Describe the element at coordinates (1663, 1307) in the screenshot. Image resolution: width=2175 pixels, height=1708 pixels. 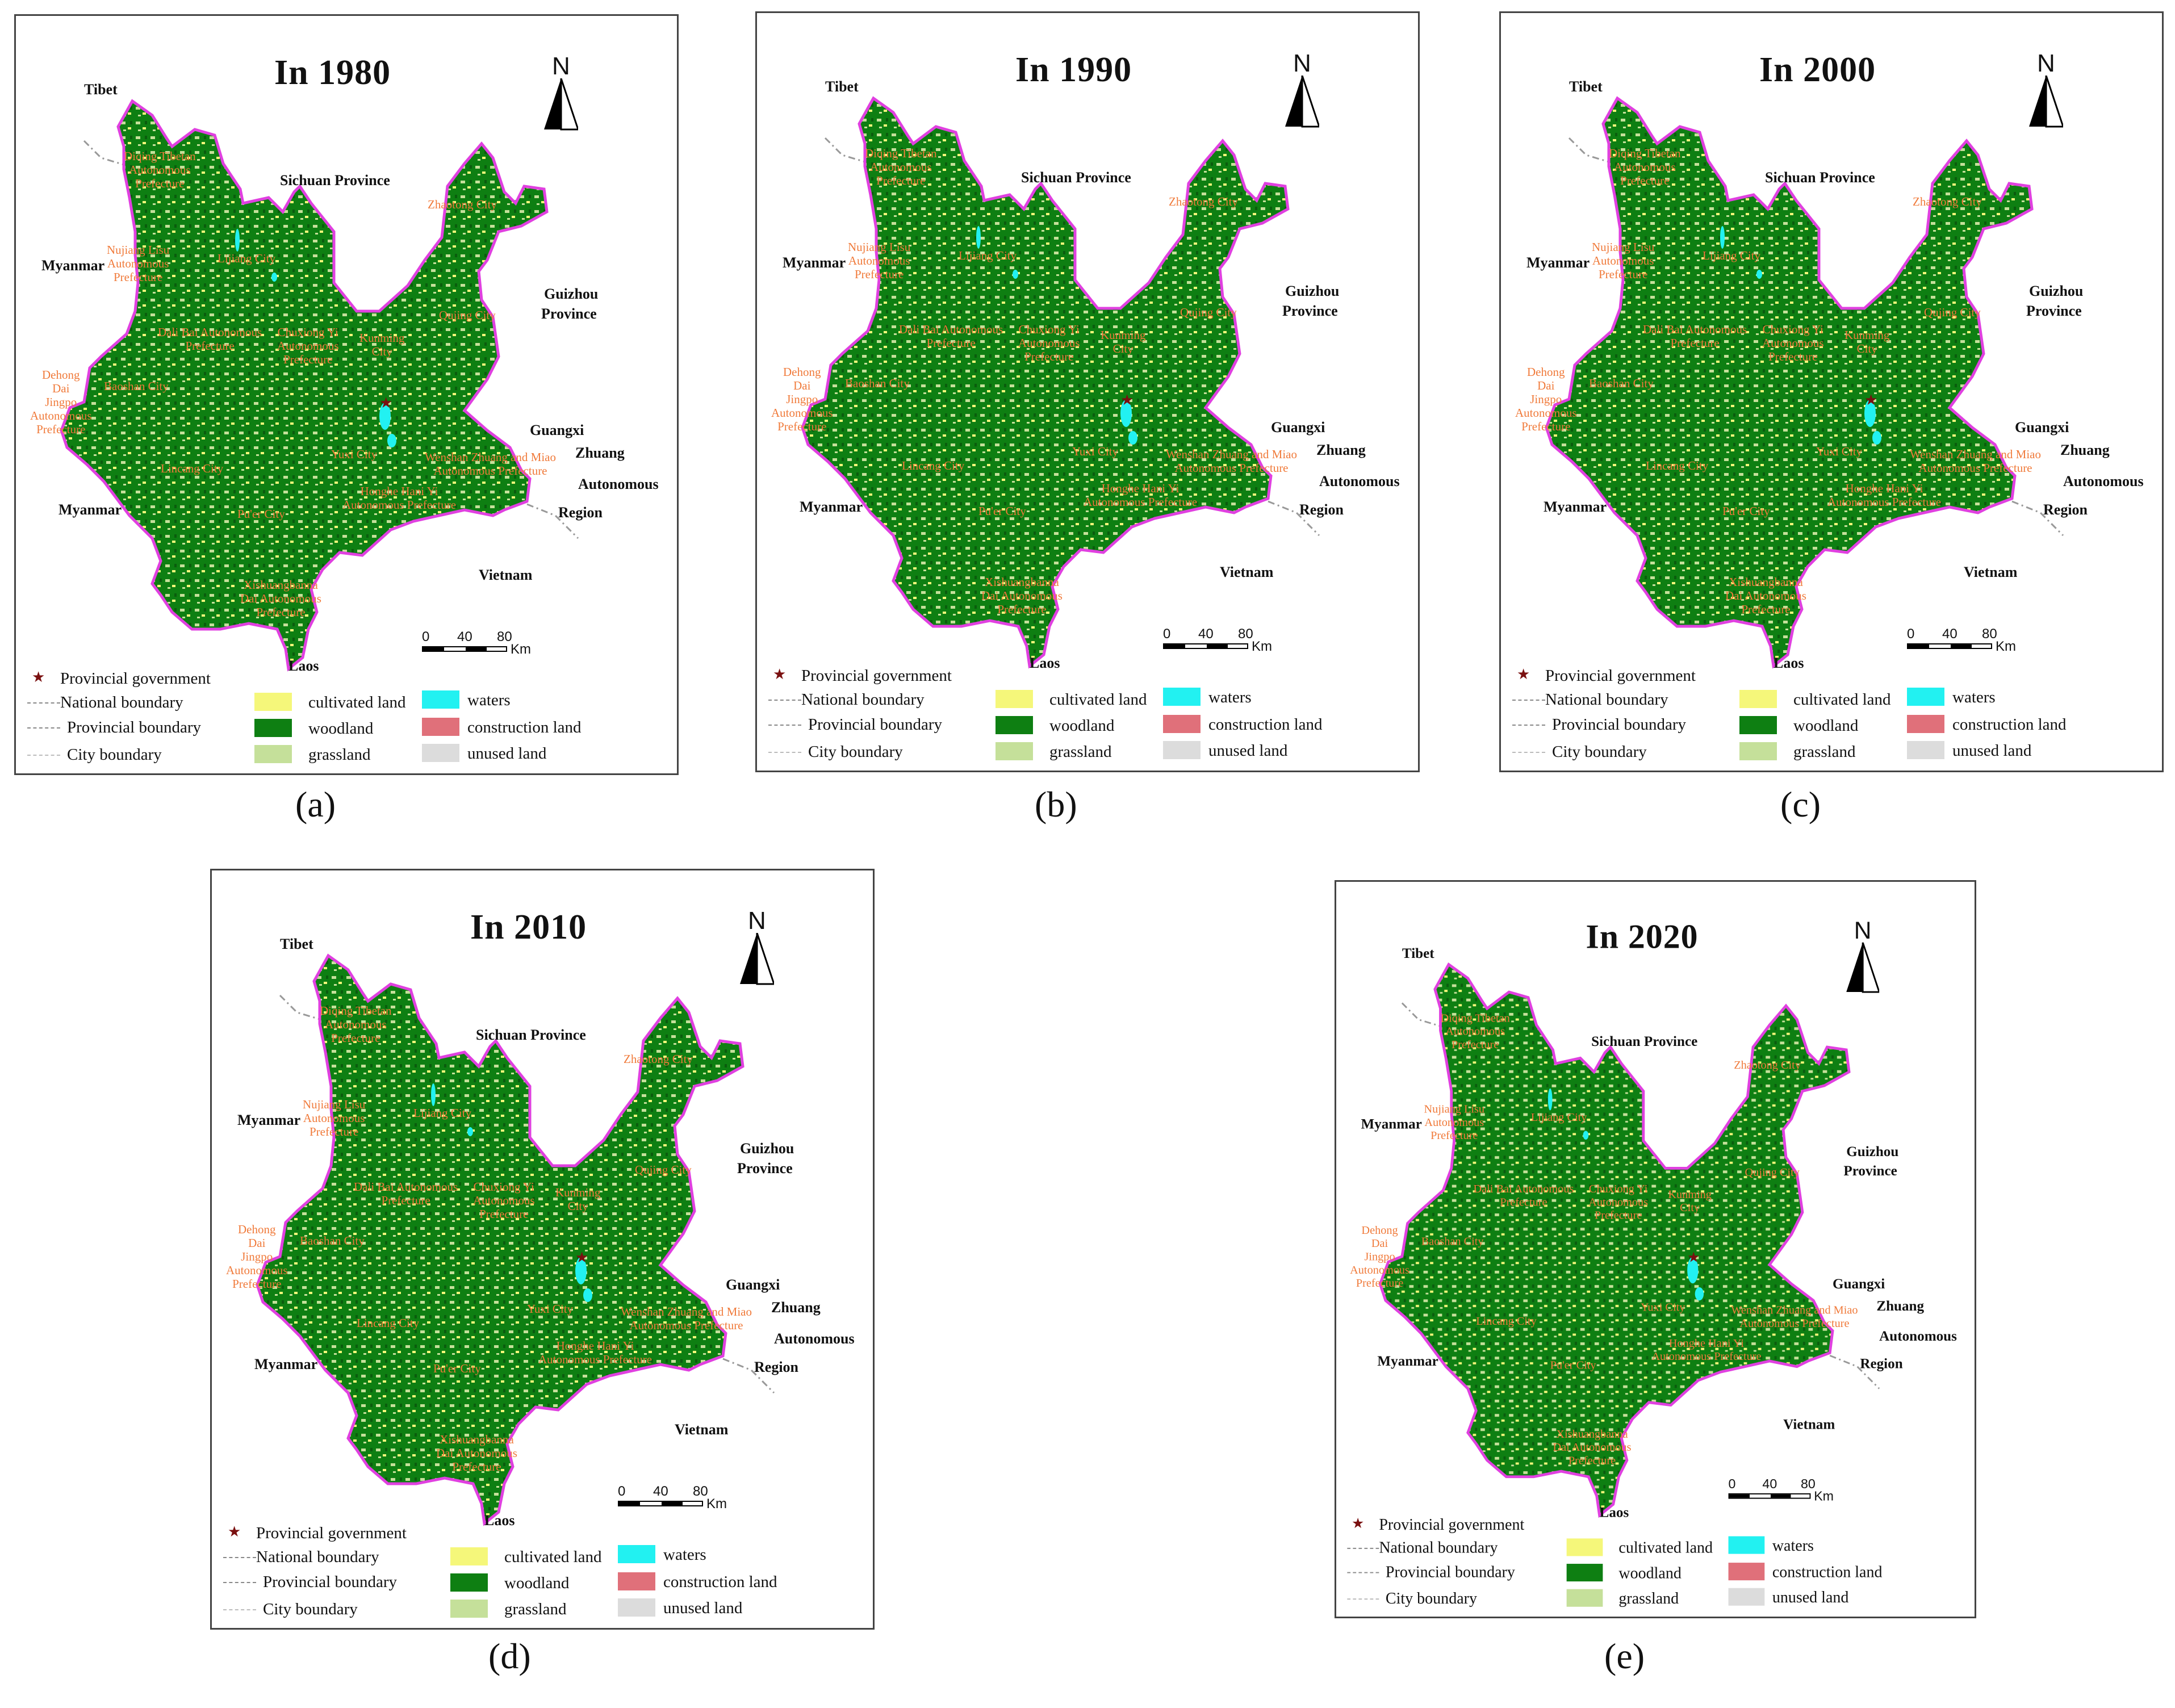
I see `city-label-yuxi: Yuxi City` at that location.